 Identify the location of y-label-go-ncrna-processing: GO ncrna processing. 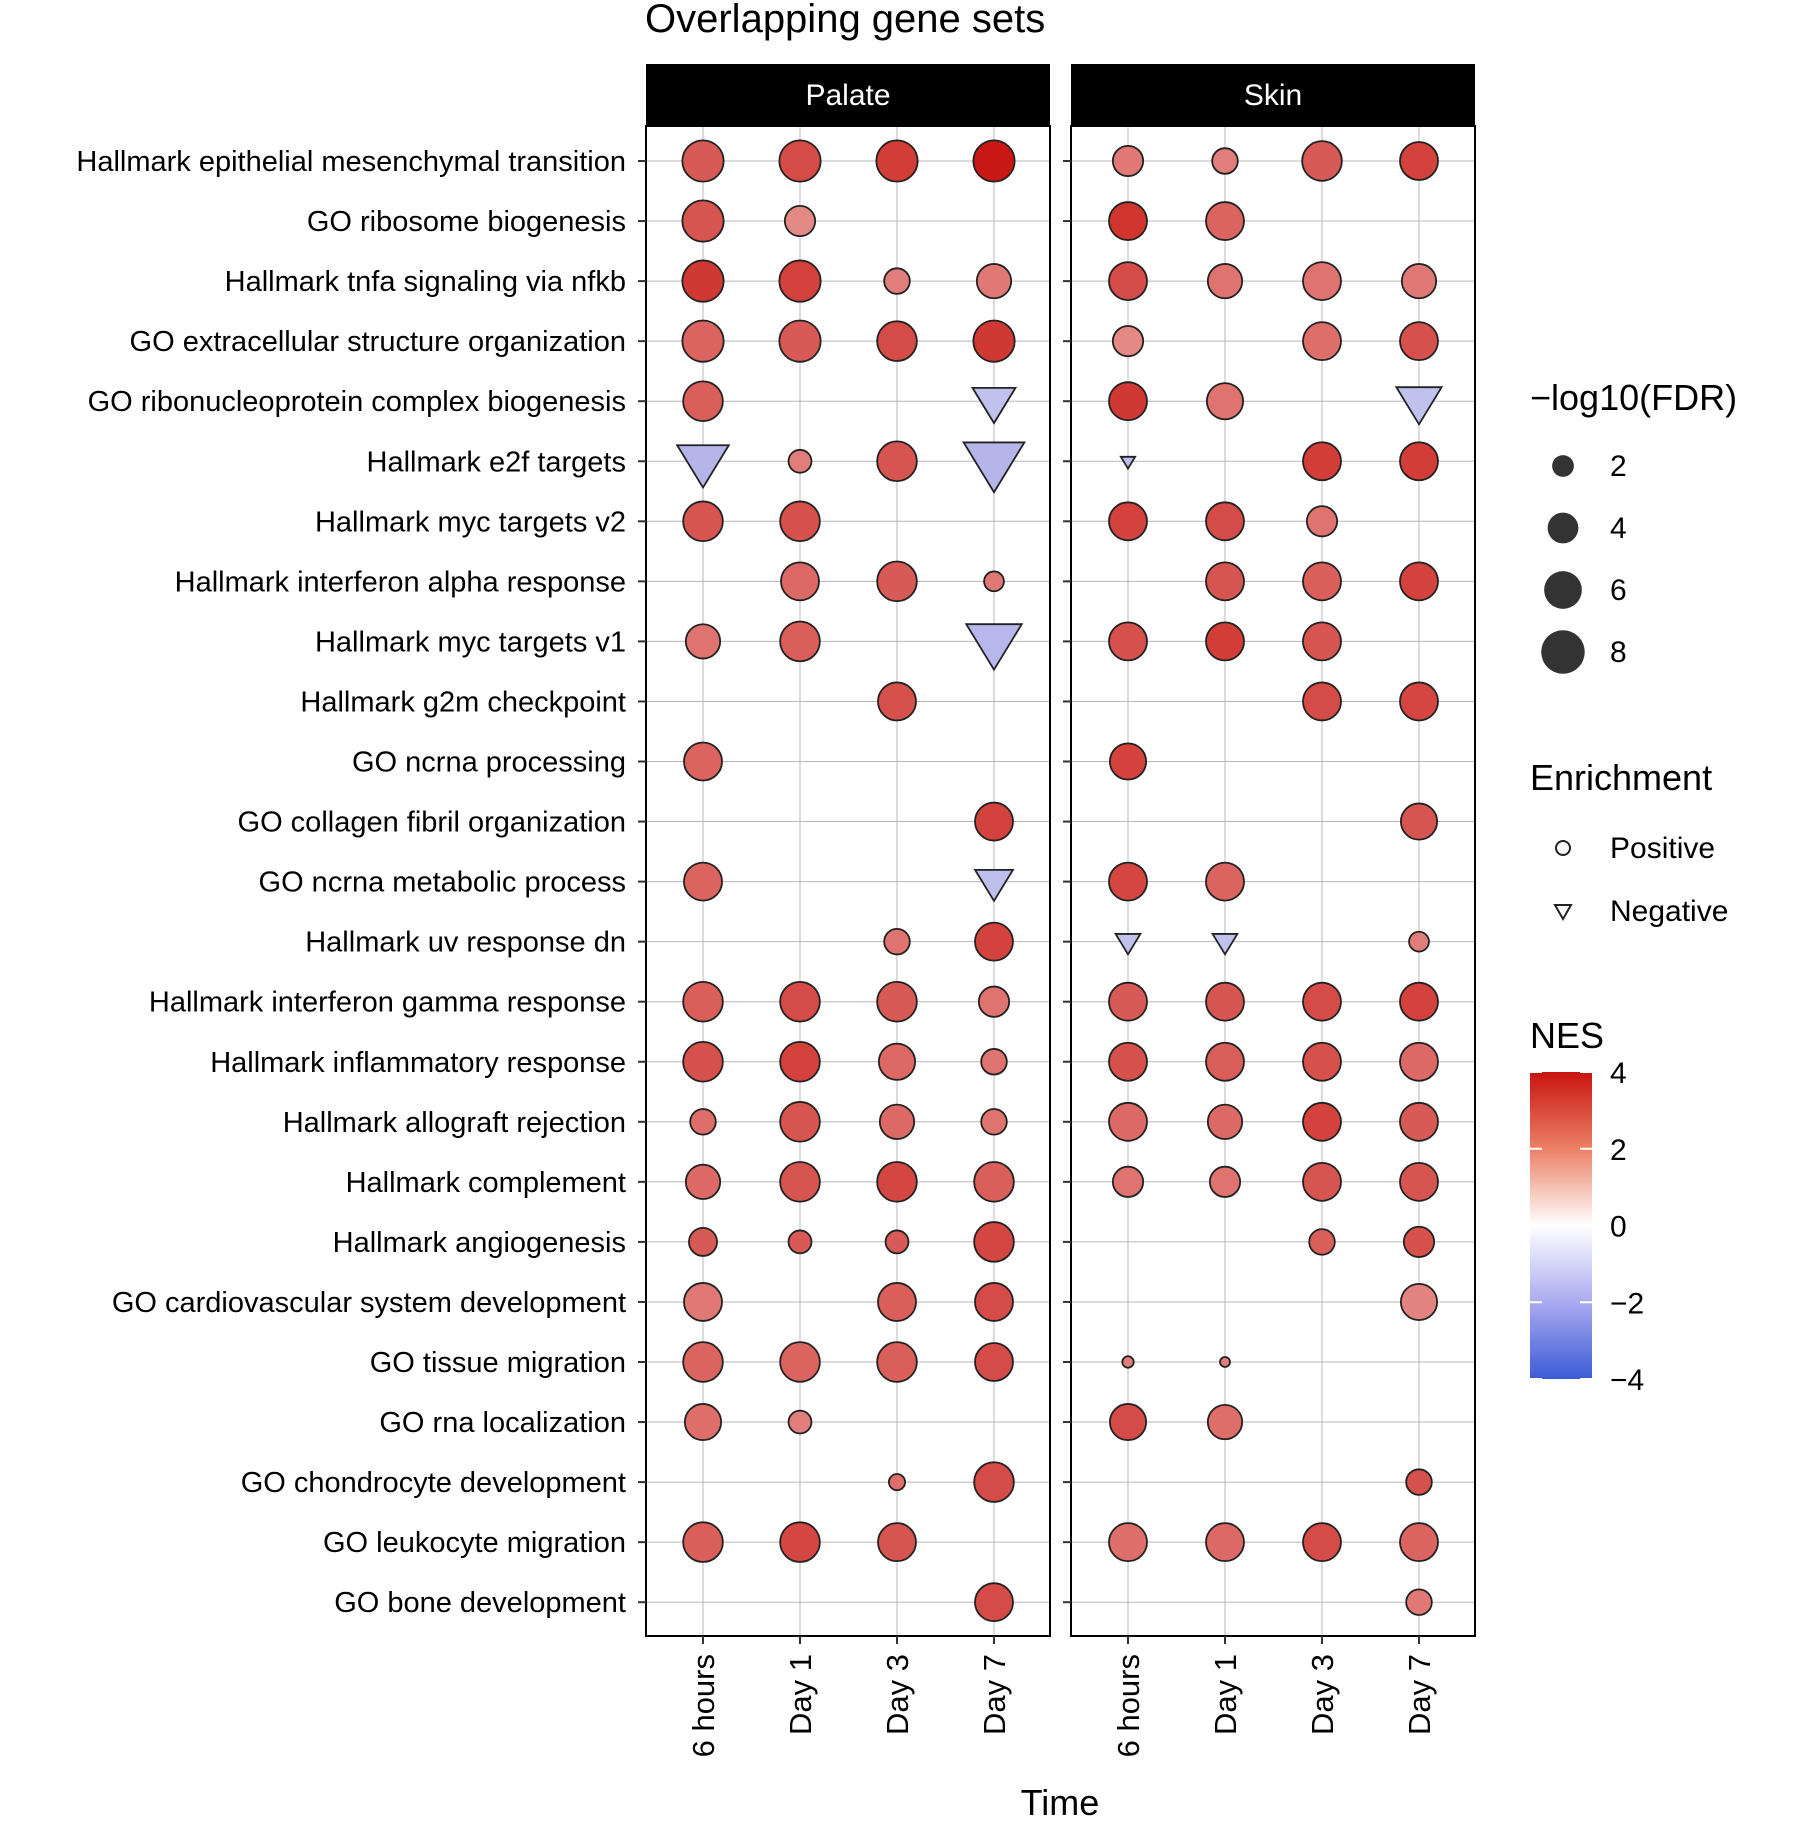
(489, 763).